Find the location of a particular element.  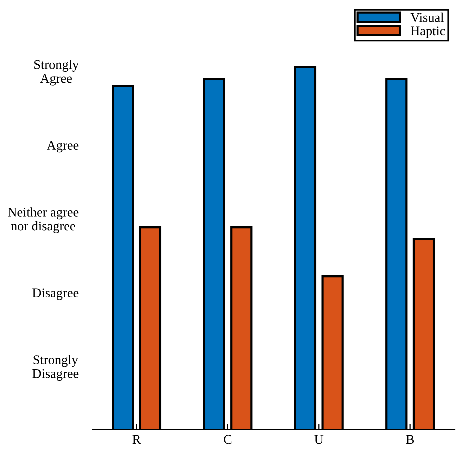

text: Disagree is located at coordinates (55, 294).